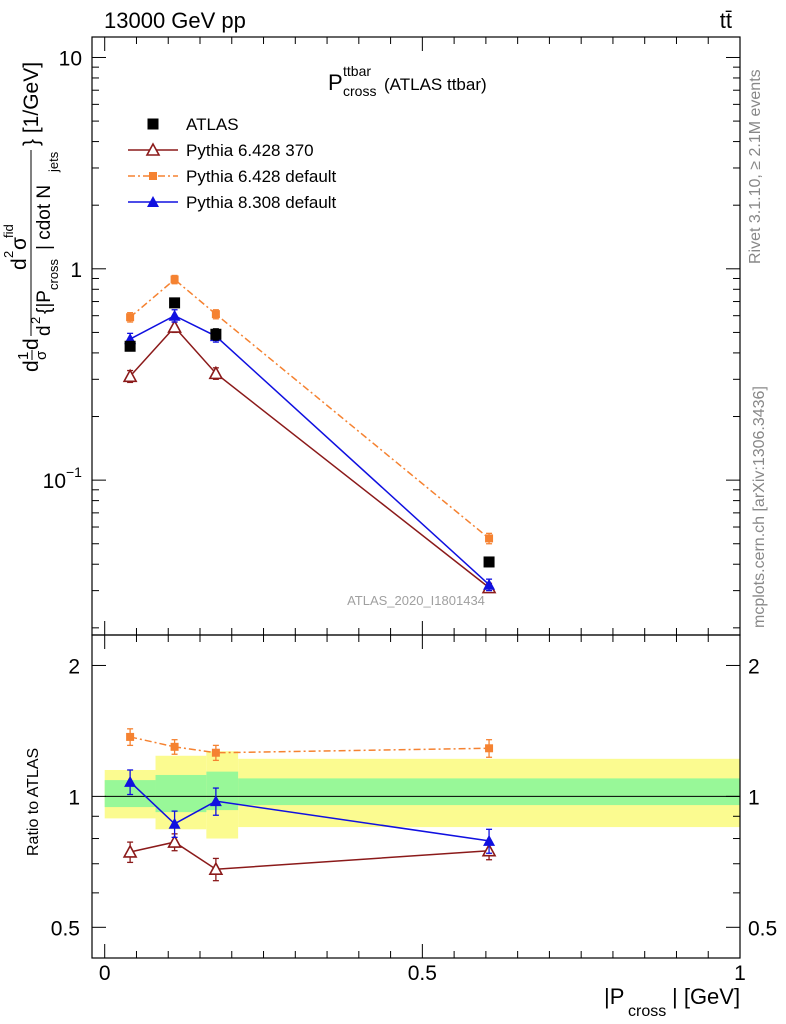 Image resolution: width=786 pixels, height=1024 pixels. I want to click on ylabel-part-2den: 2, so click(35, 320).